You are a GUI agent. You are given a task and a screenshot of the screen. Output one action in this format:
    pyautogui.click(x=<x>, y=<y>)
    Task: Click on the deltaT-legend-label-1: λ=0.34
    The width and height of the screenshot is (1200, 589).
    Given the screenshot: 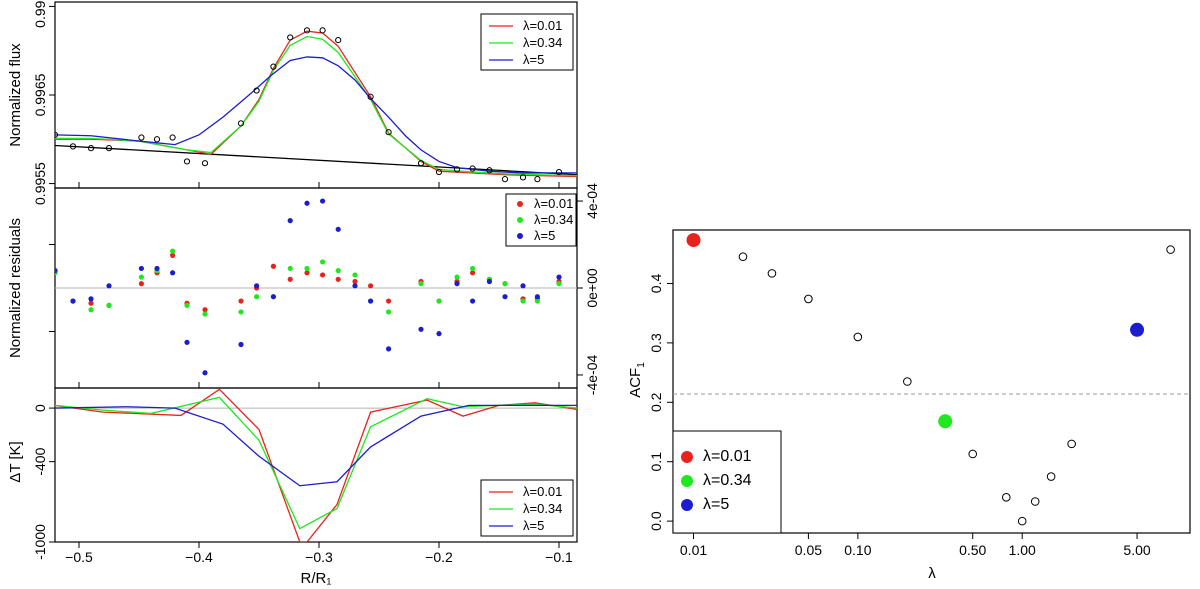 What is the action you would take?
    pyautogui.click(x=542, y=508)
    